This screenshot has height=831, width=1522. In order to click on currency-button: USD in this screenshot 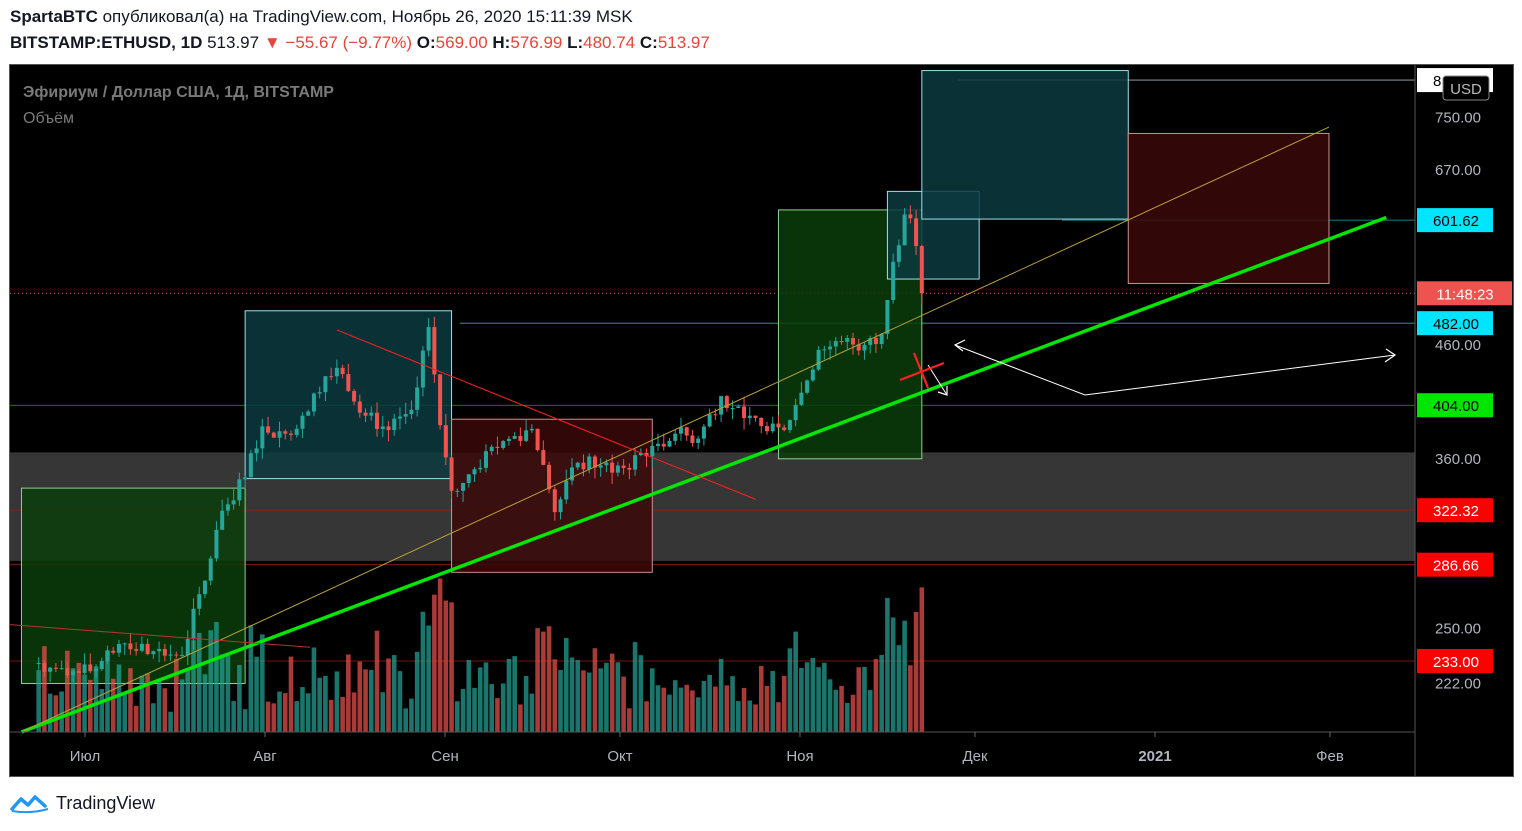, I will do `click(1466, 88)`.